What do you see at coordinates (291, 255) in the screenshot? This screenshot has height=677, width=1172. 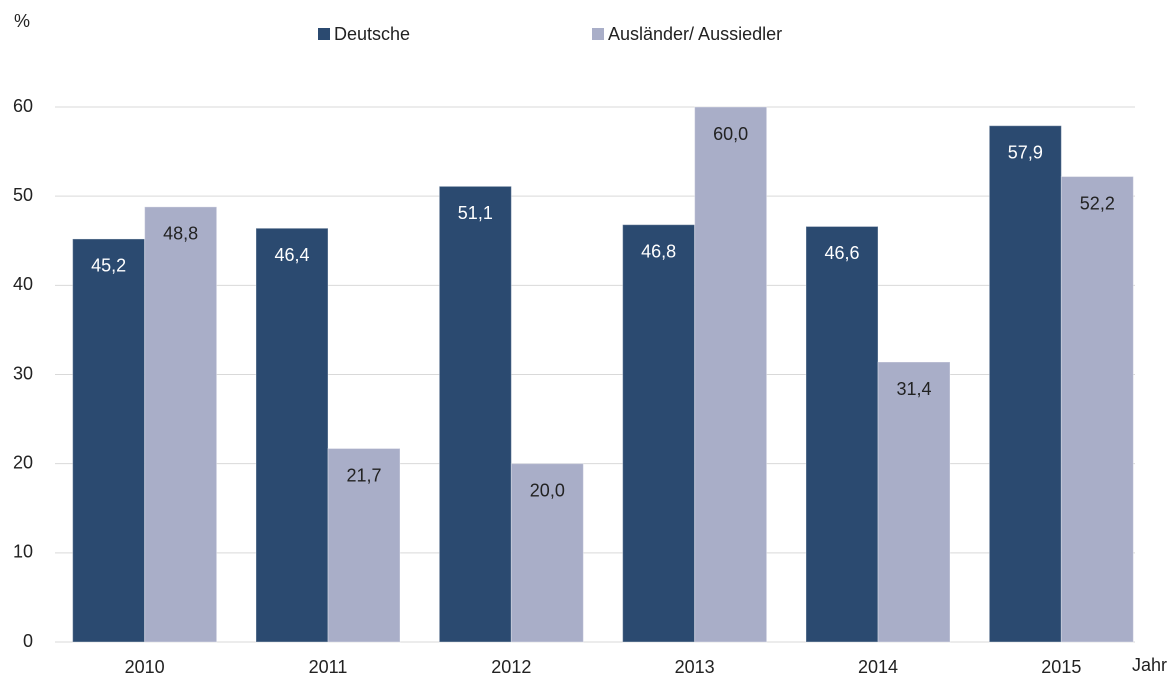 I see `value-label: 46,4` at bounding box center [291, 255].